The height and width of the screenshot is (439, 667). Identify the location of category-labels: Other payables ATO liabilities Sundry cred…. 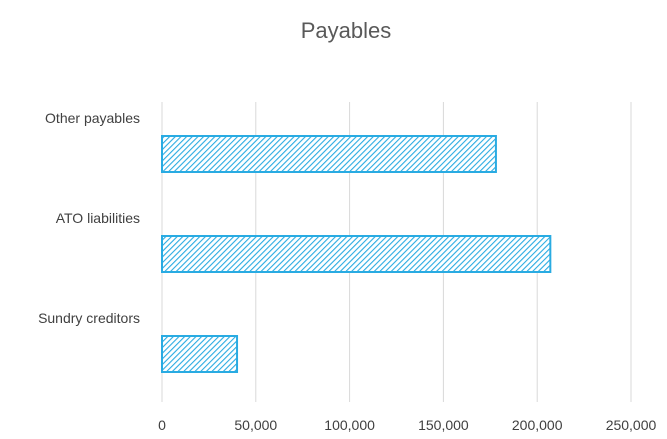
(89, 218).